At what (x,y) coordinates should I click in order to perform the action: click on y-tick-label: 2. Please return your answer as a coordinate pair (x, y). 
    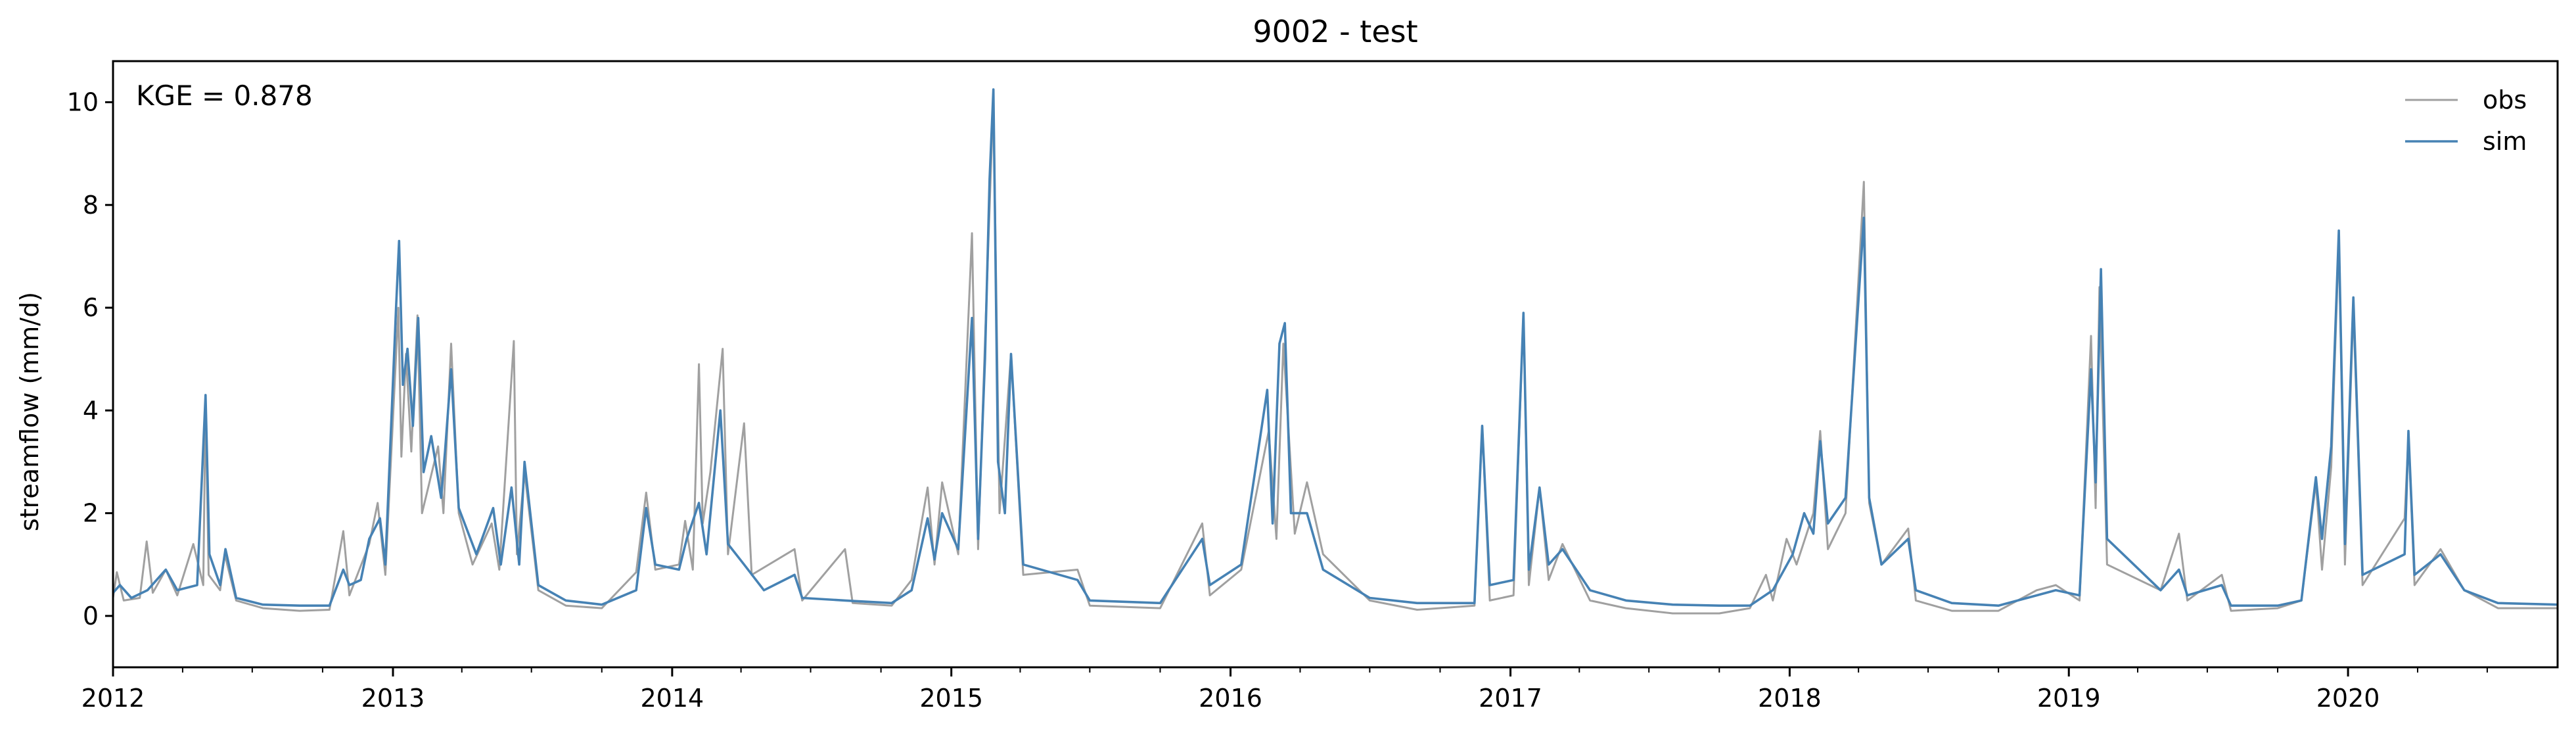
    Looking at the image, I should click on (91, 513).